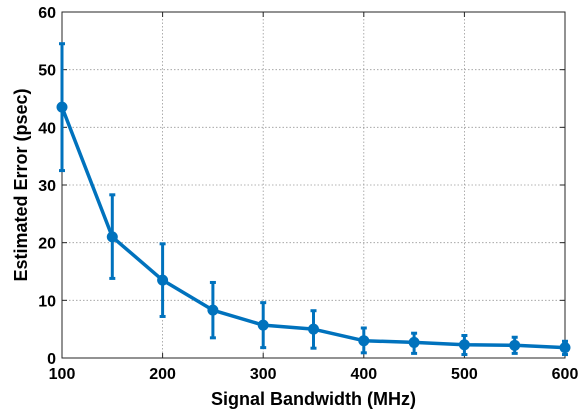  Describe the element at coordinates (314, 374) in the screenshot. I see `x-tick-labels: 100 200 300 400 500 600` at that location.